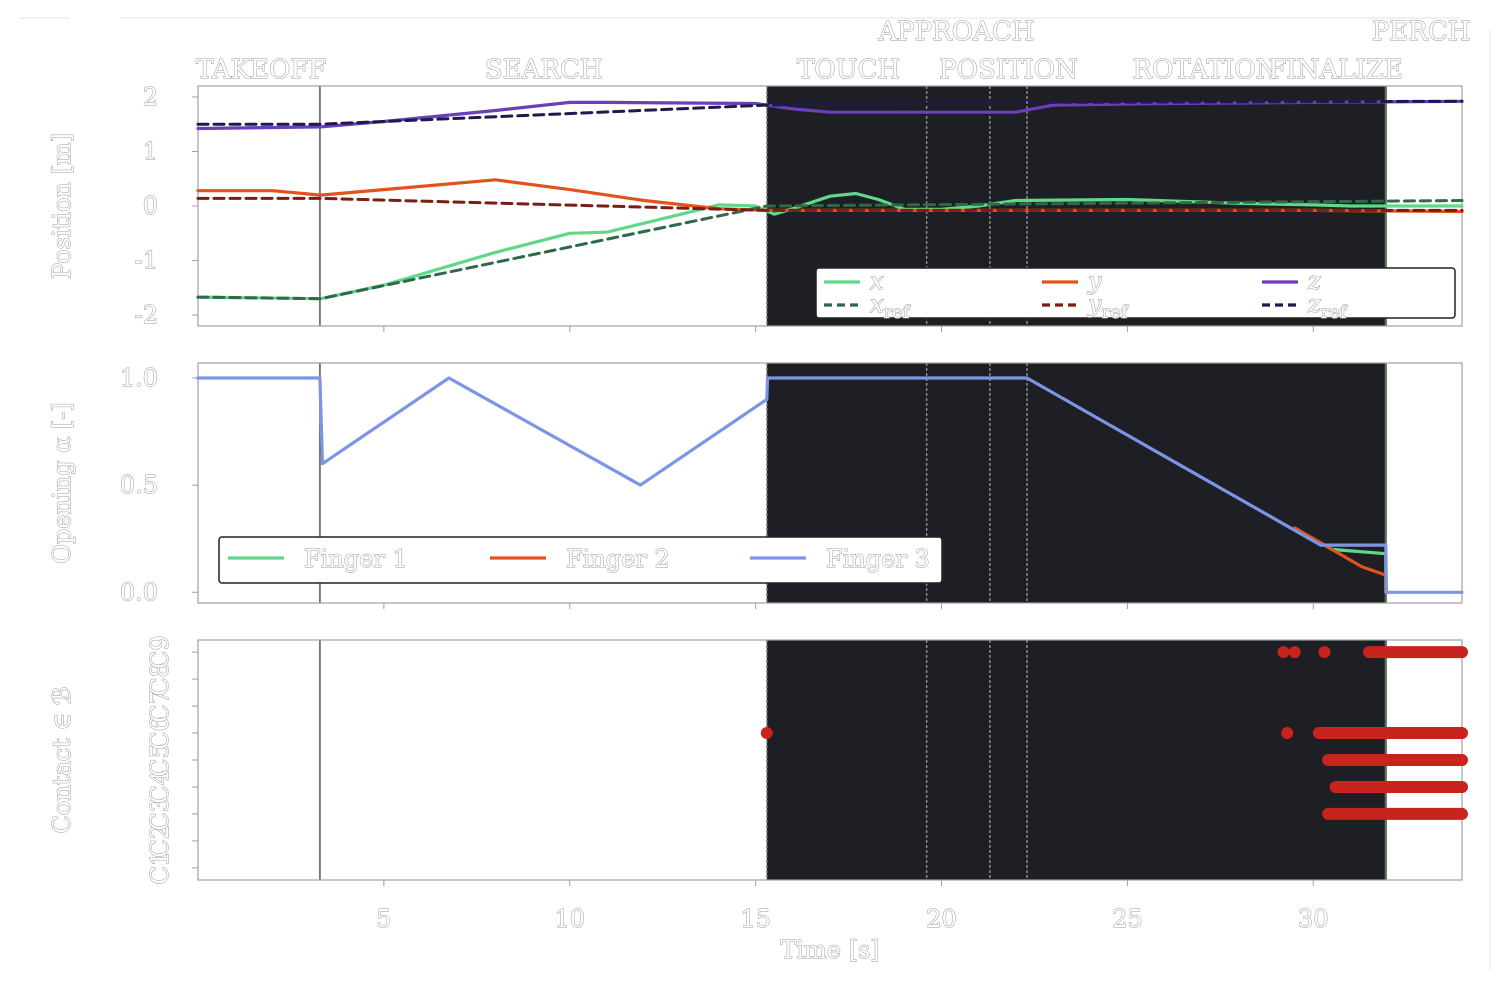 The height and width of the screenshot is (985, 1500). I want to click on phase-label: PERCH, so click(1421, 32).